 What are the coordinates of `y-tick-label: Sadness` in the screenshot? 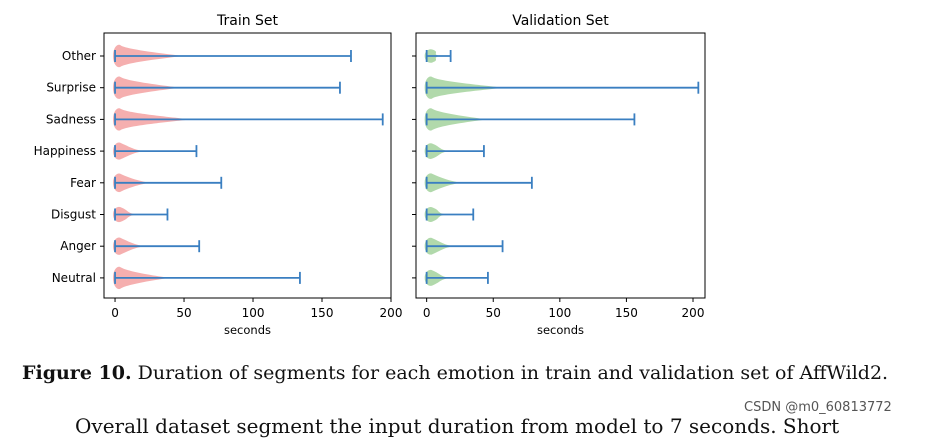 It's located at (71, 119).